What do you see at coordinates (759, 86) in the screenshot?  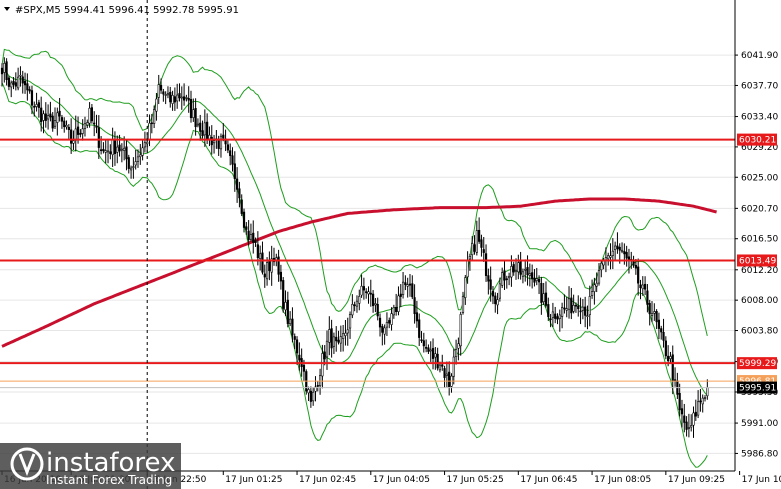 I see `y-tick-label: 6037.70` at bounding box center [759, 86].